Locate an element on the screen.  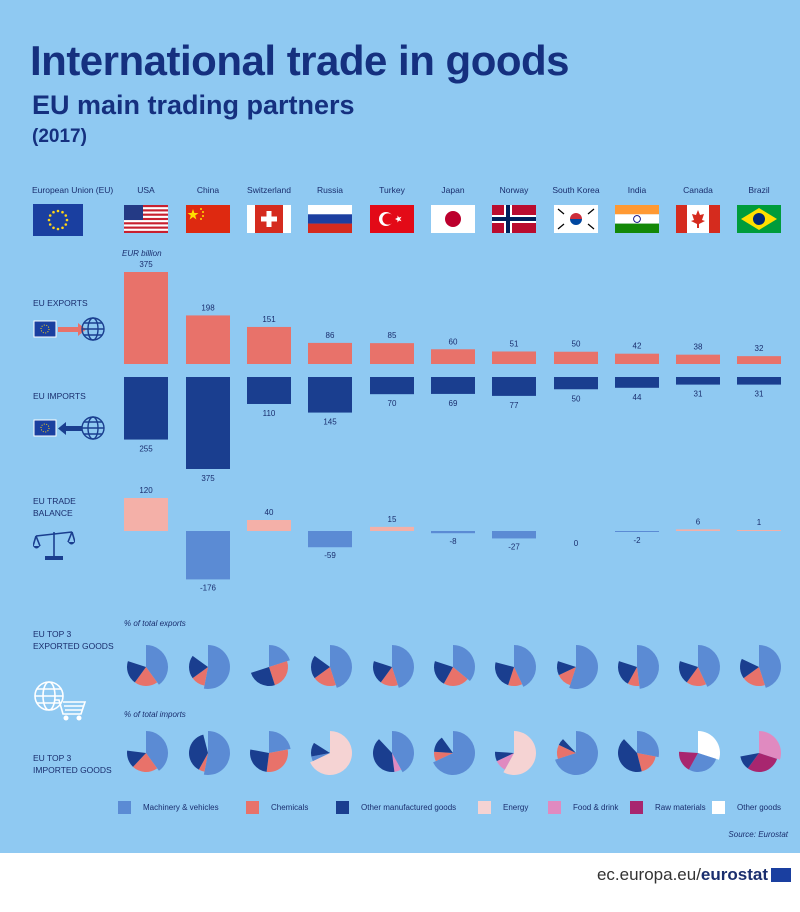
export-value-label: 151 is located at coordinates (269, 319).